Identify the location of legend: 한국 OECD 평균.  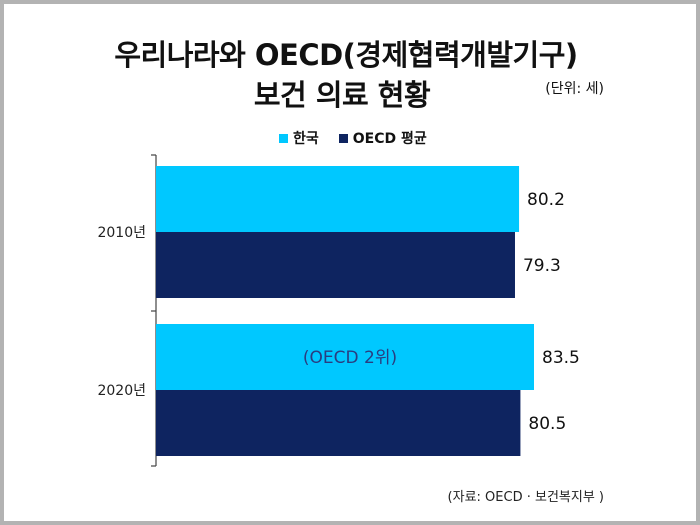
(360, 138).